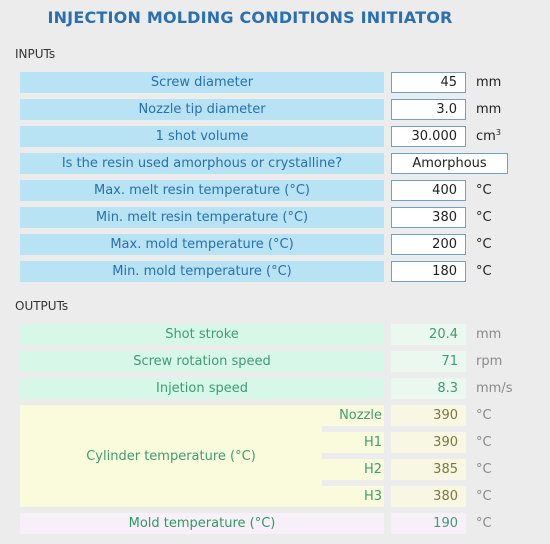  Describe the element at coordinates (428, 190) in the screenshot. I see `max-melt-temp-input: 400` at that location.